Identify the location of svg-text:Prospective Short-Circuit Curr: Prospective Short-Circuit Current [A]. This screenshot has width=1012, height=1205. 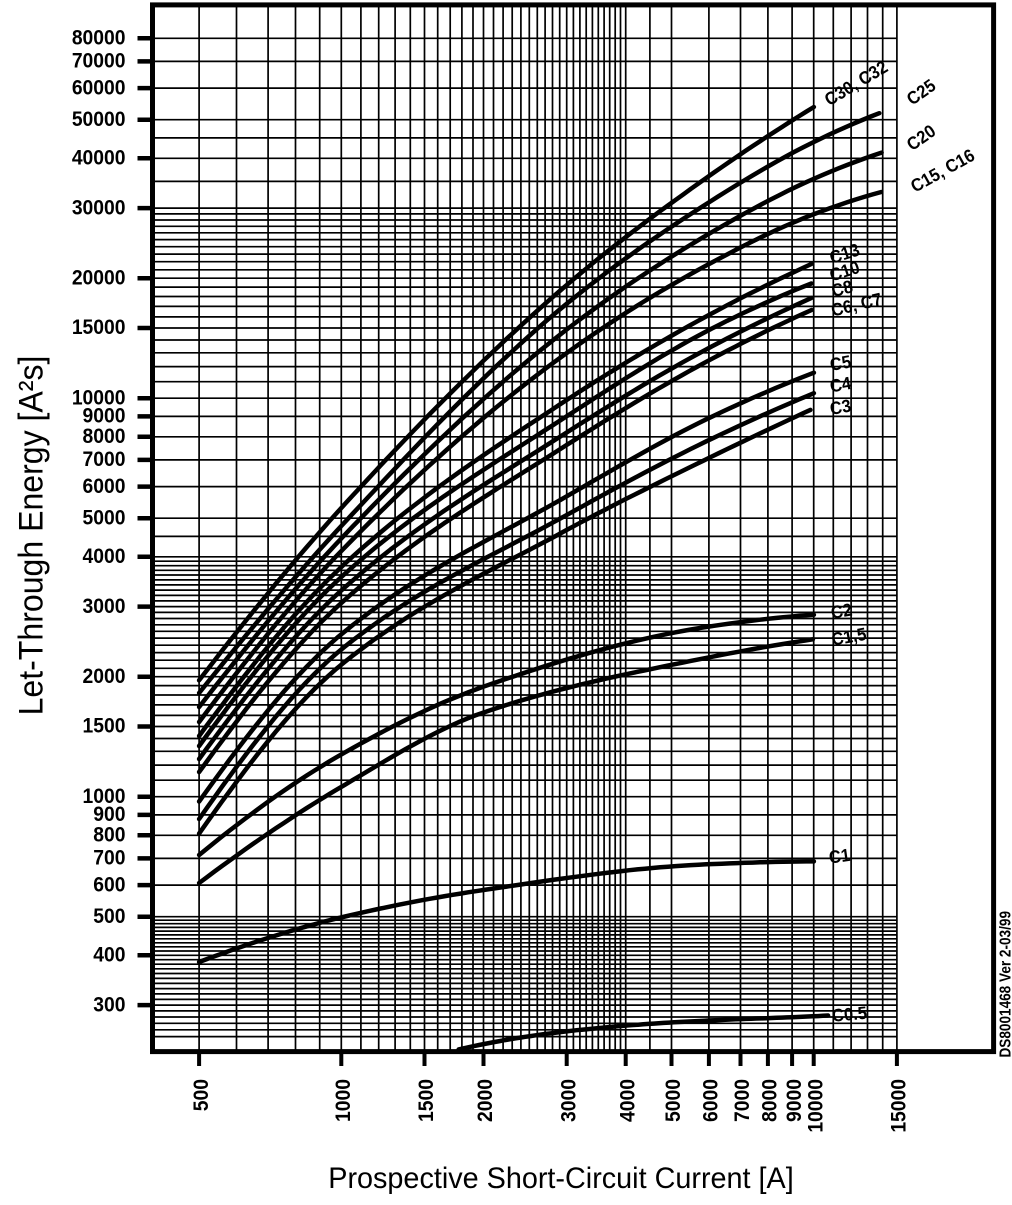
(561, 1178).